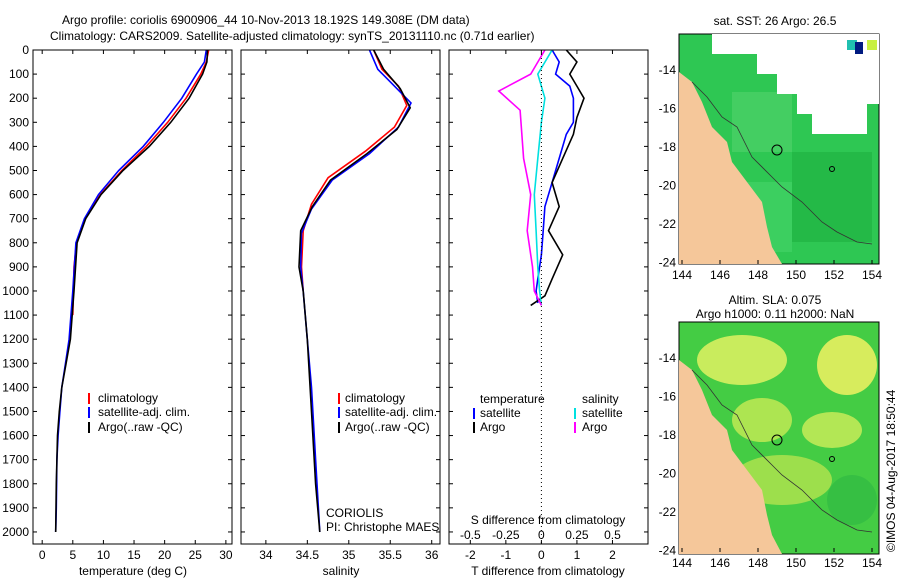  What do you see at coordinates (144, 412) in the screenshot?
I see `temp-legend-satellite: satellite-adj. clim.` at bounding box center [144, 412].